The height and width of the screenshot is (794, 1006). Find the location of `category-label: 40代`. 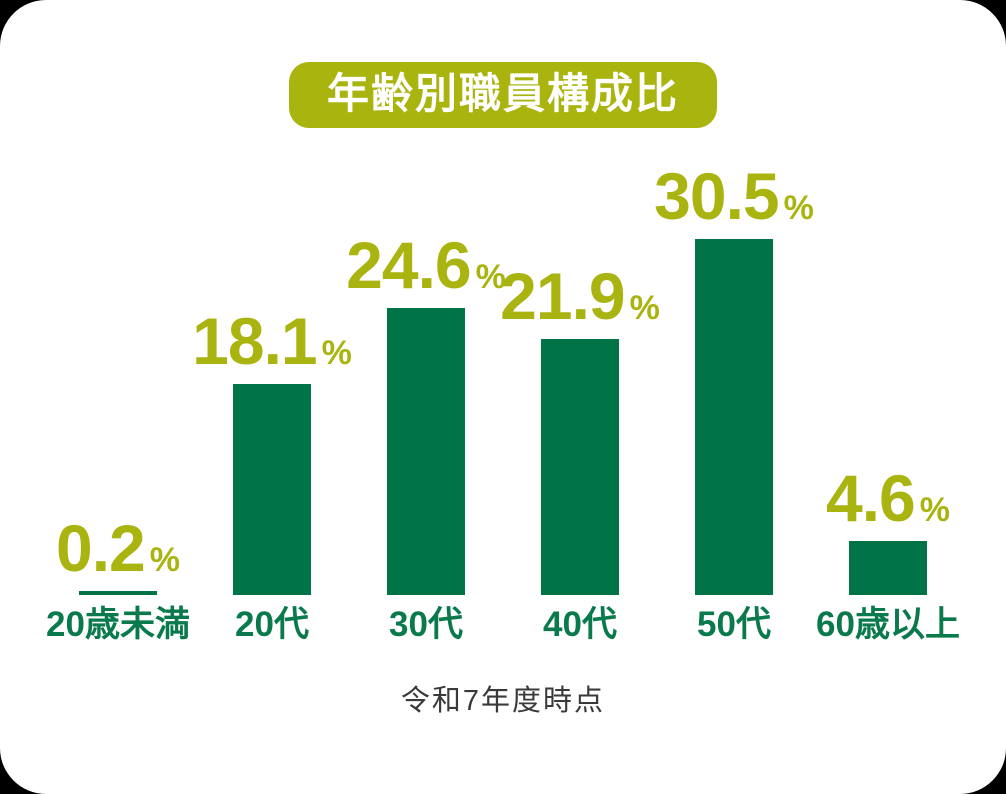

category-label: 40代 is located at coordinates (580, 624).